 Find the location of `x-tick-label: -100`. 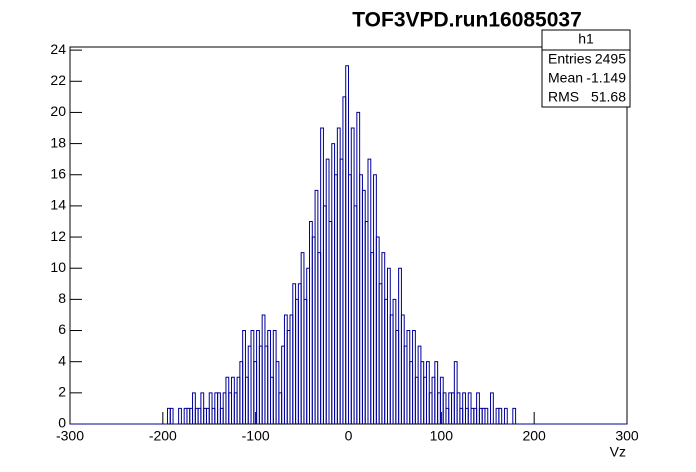

x-tick-label: -100 is located at coordinates (256, 436).